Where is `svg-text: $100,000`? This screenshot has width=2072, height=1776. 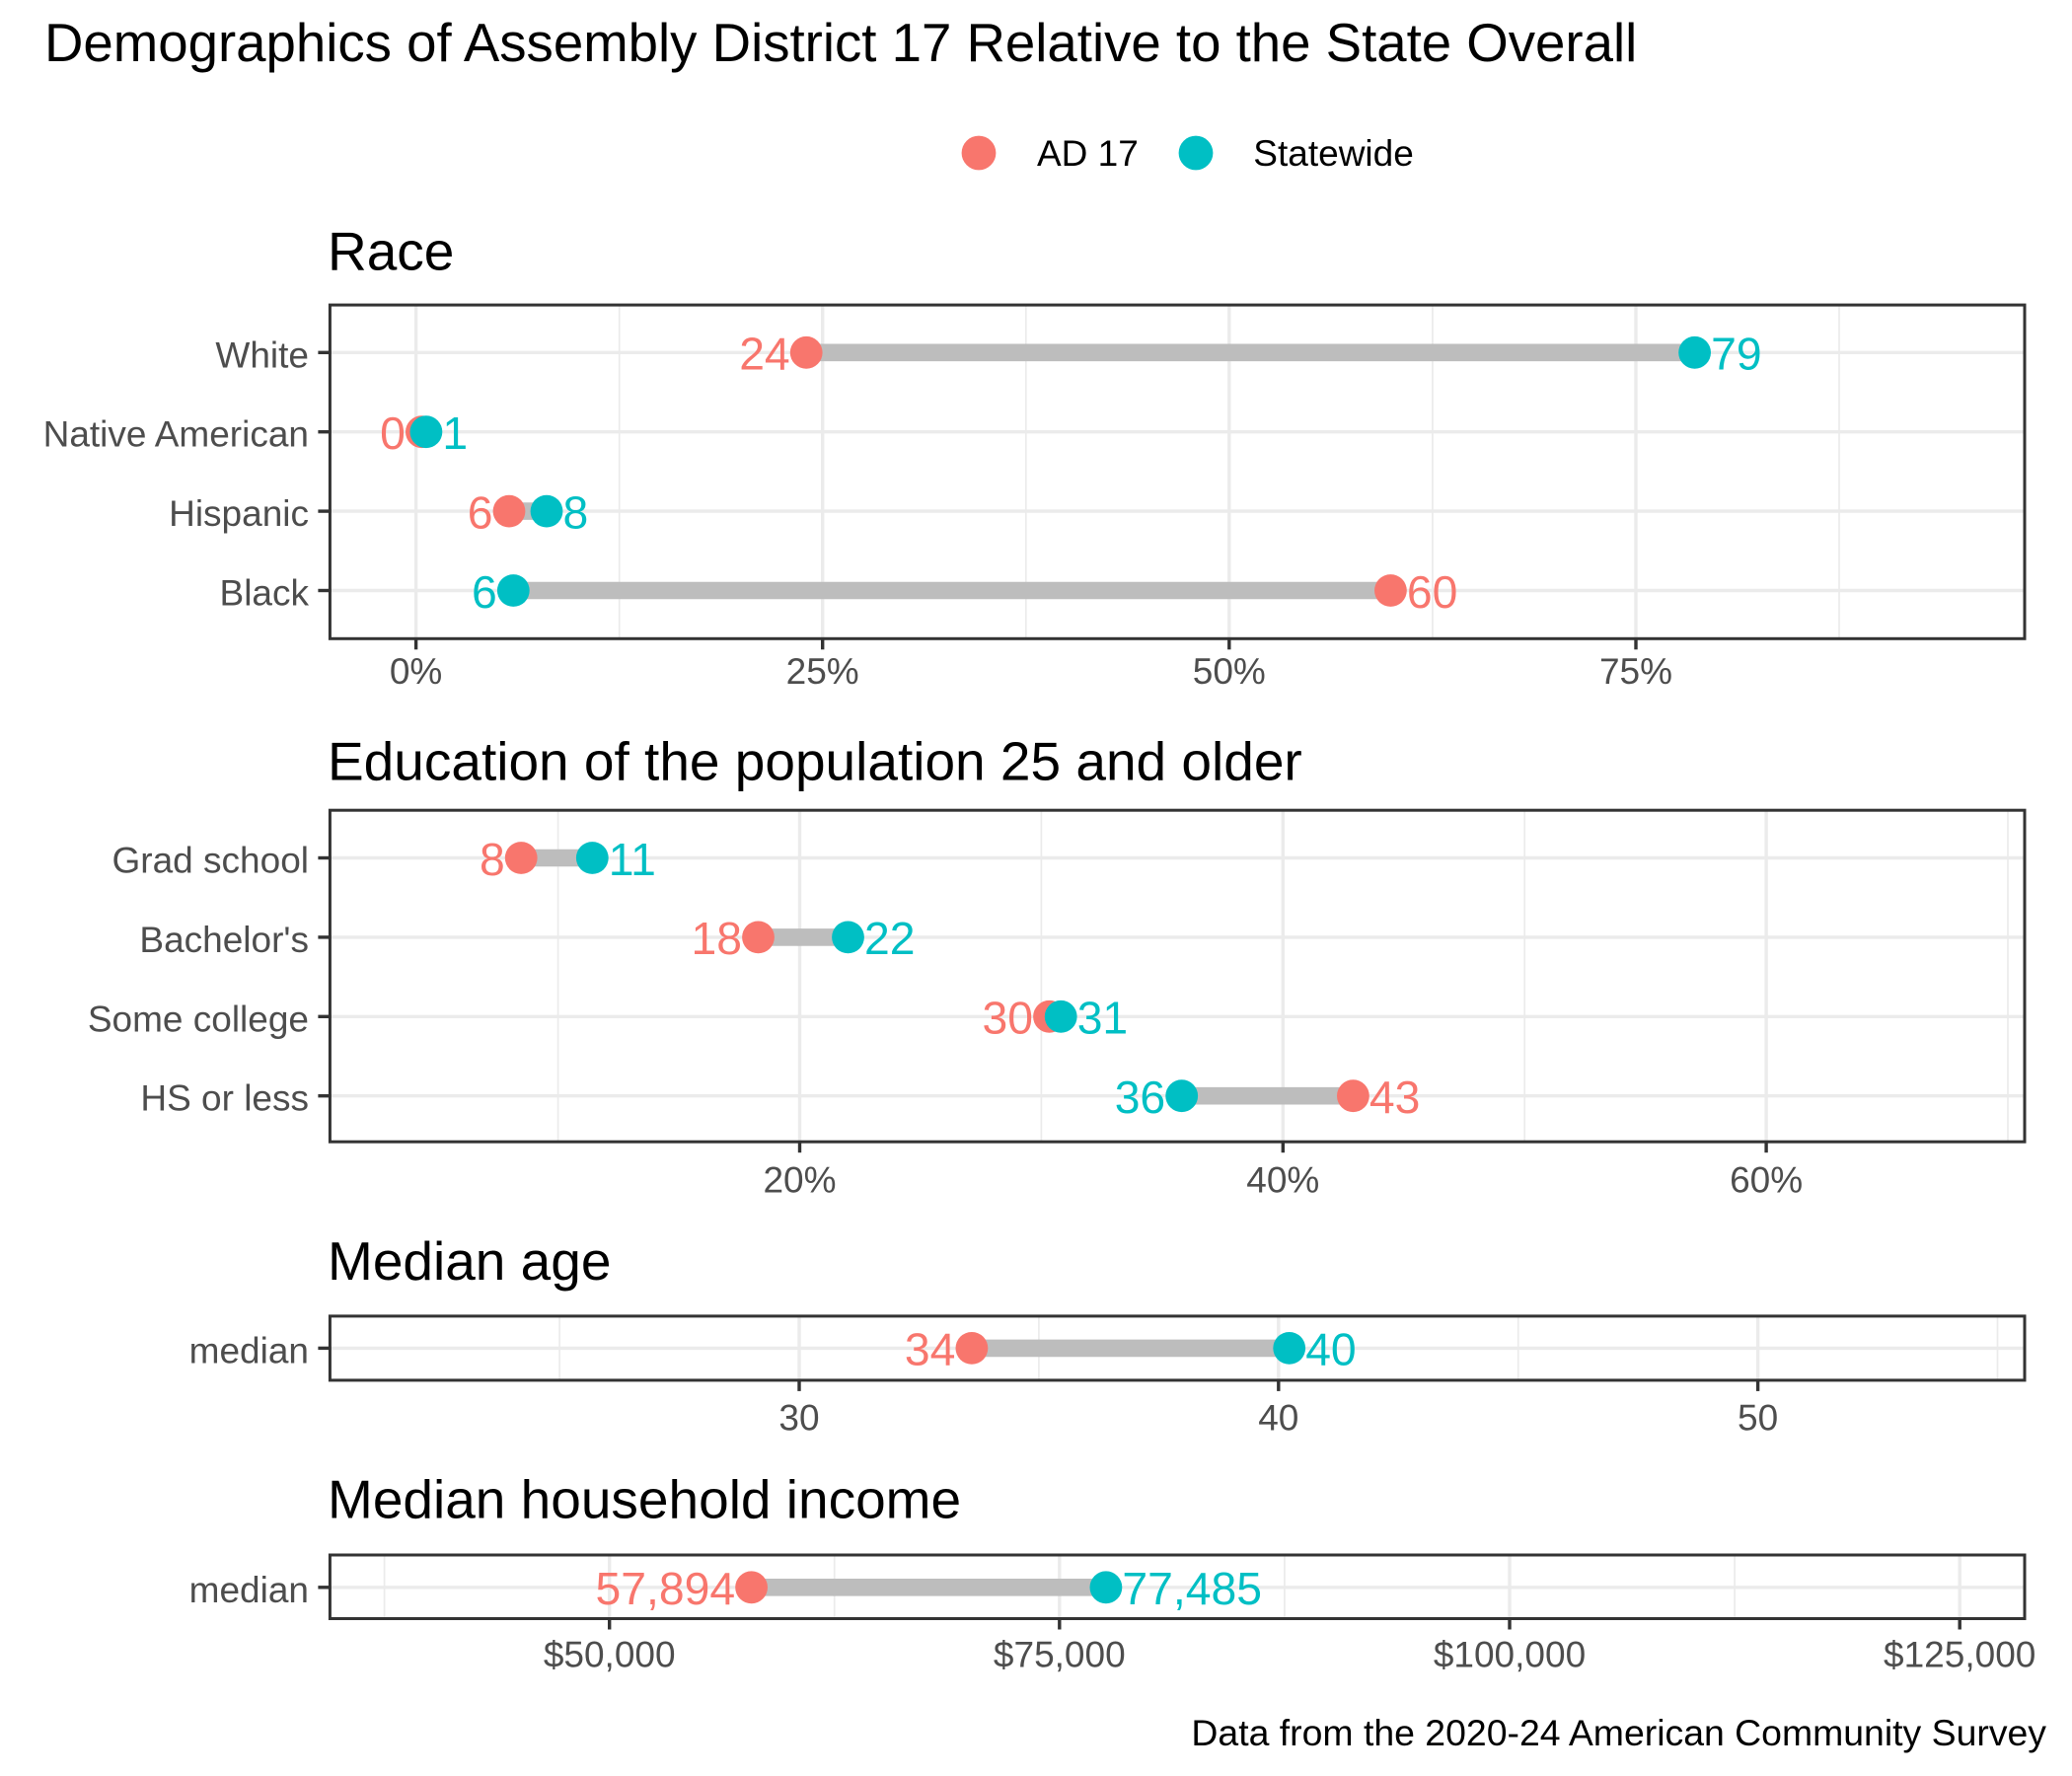
svg-text: $100,000 is located at coordinates (1510, 1654).